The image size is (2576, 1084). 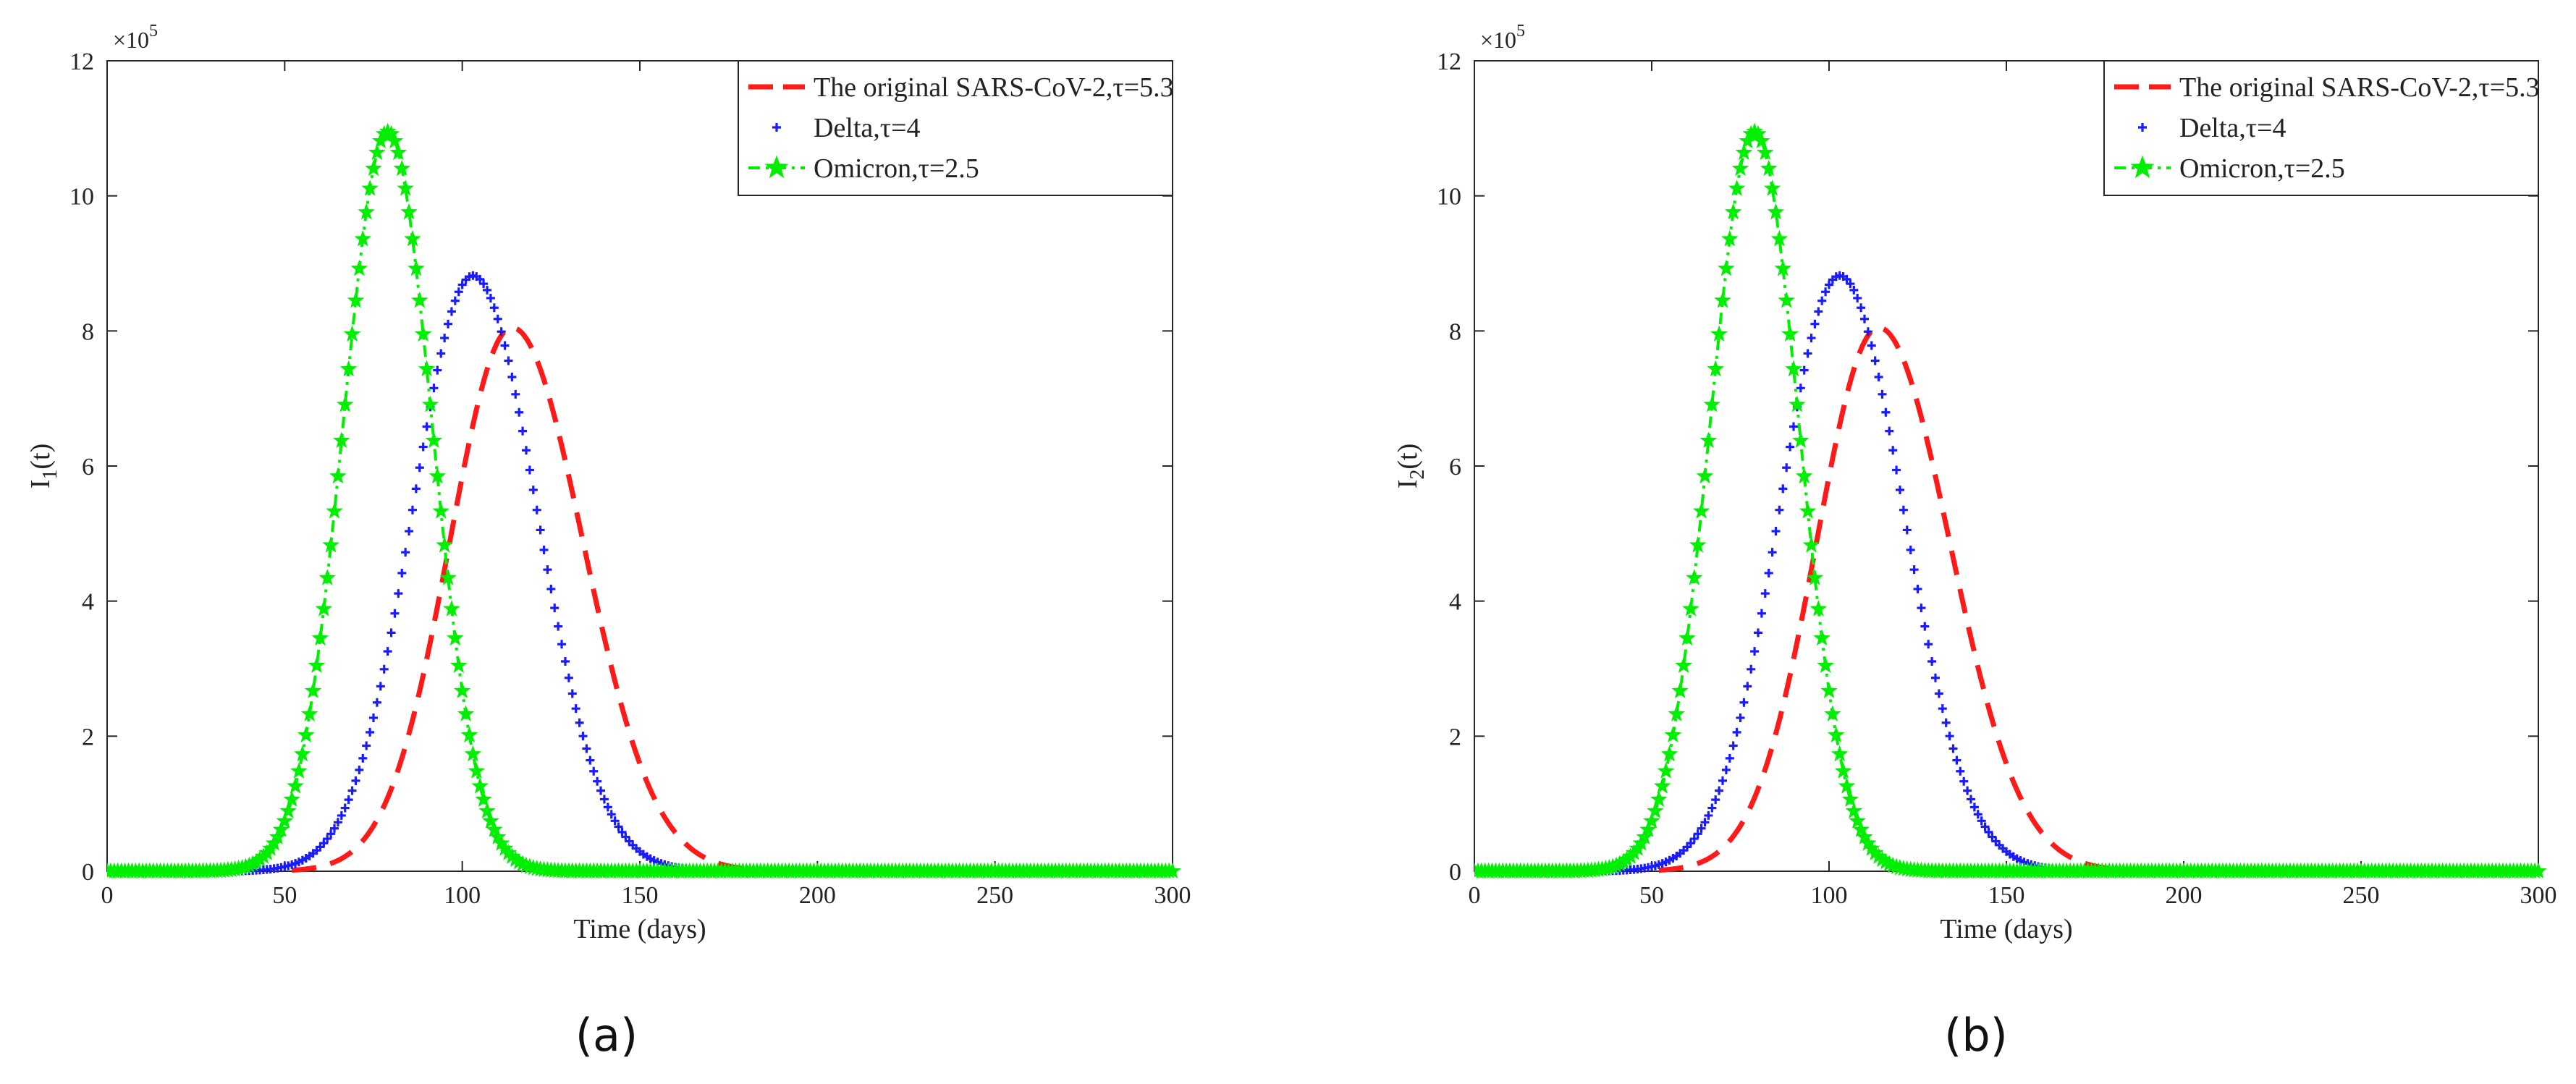 What do you see at coordinates (1455, 737) in the screenshot?
I see `y-tick-label: 2` at bounding box center [1455, 737].